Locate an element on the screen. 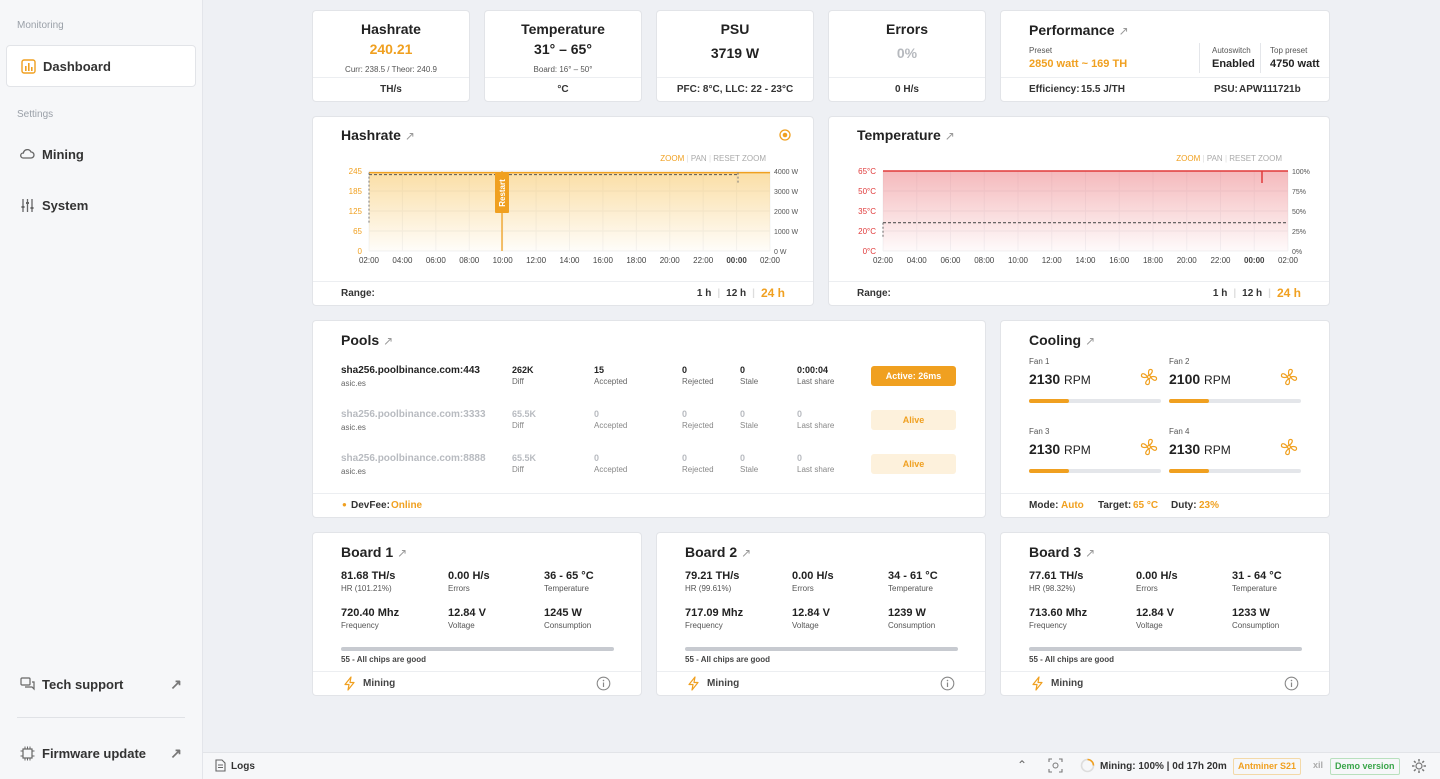 Image resolution: width=1440 pixels, height=779 pixels. model-badge: Antminer S21 is located at coordinates (1267, 766).